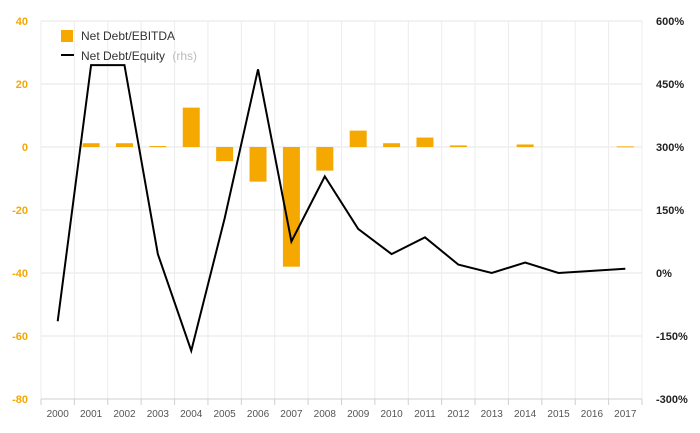 This screenshot has height=433, width=700. I want to click on y-right-tick-label: 150%, so click(670, 211).